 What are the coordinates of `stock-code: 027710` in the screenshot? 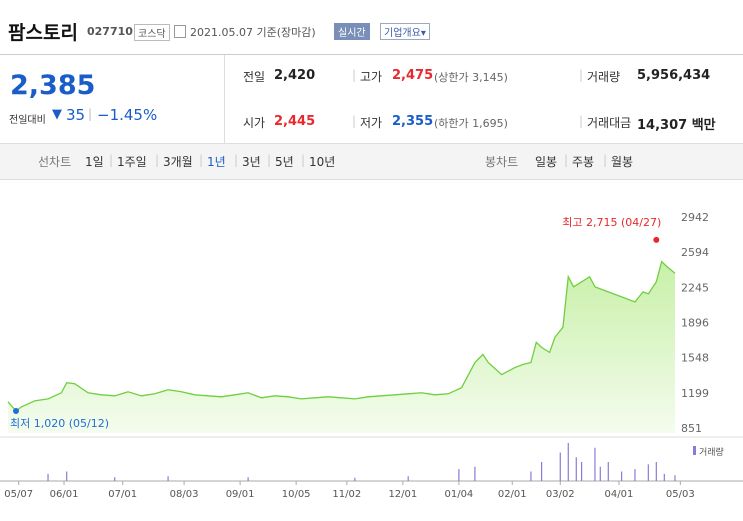 It's located at (110, 31).